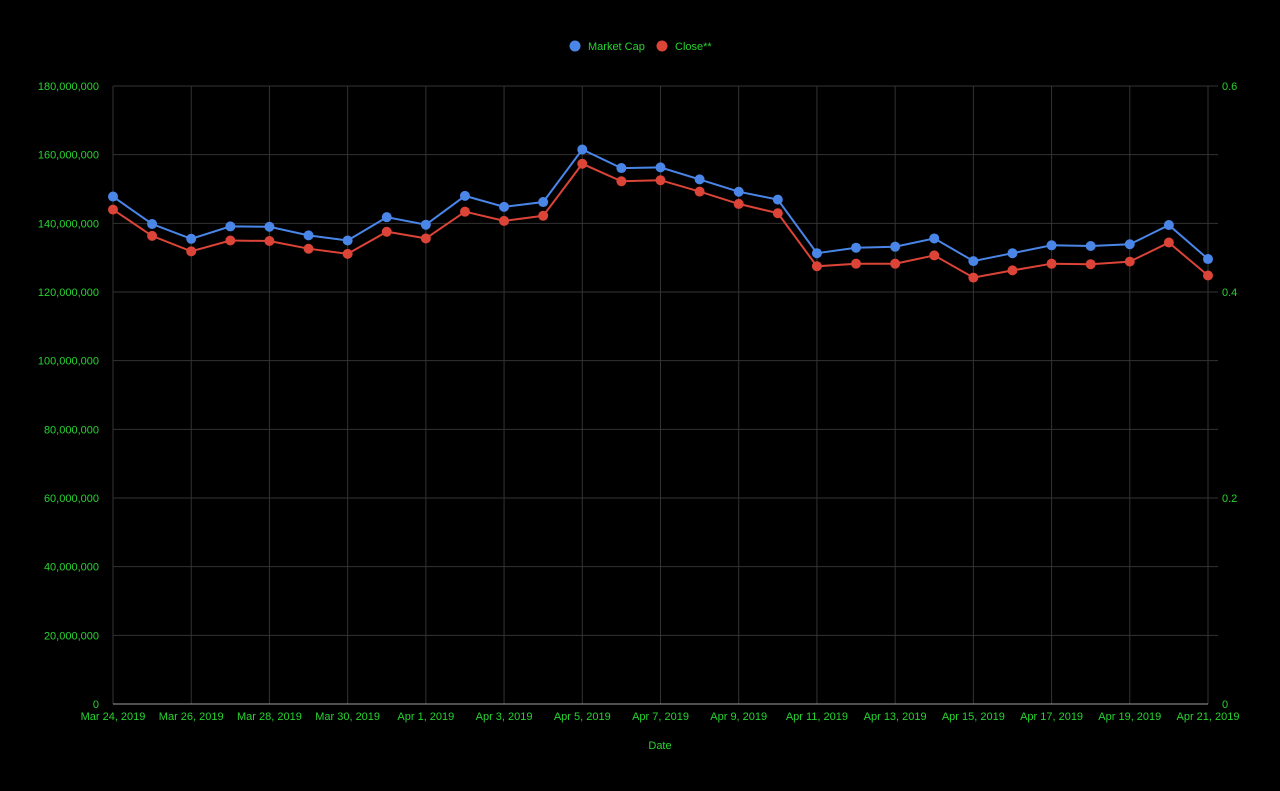  Describe the element at coordinates (973, 717) in the screenshot. I see `x-tick-label: Apr 15, 2019` at that location.